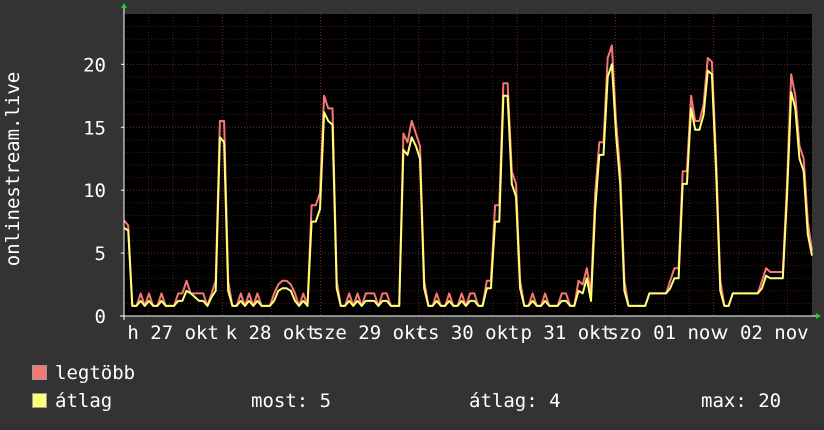 This screenshot has width=824, height=430. I want to click on y-tick-label: 5, so click(100, 254).